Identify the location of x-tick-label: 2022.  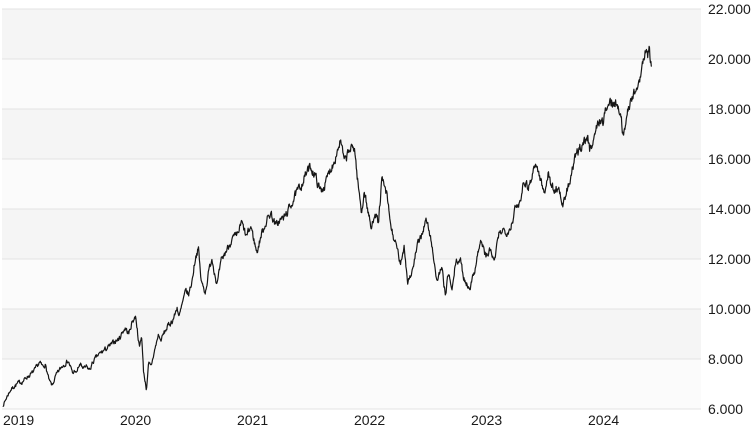
(370, 420).